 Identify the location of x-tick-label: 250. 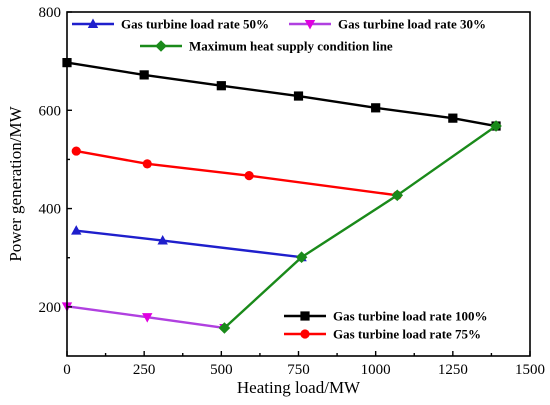
(144, 370).